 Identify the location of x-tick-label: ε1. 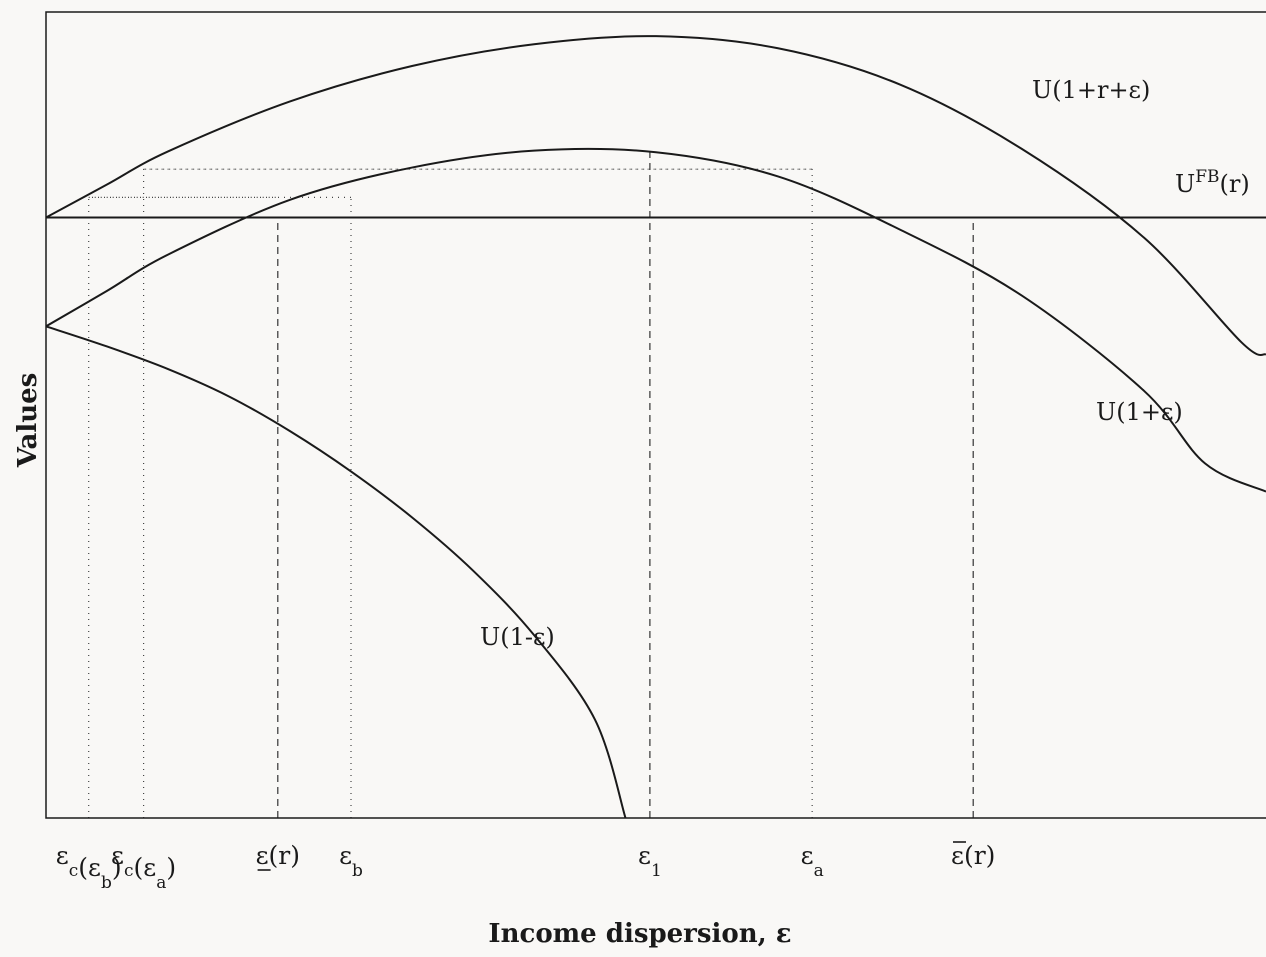
(650, 861).